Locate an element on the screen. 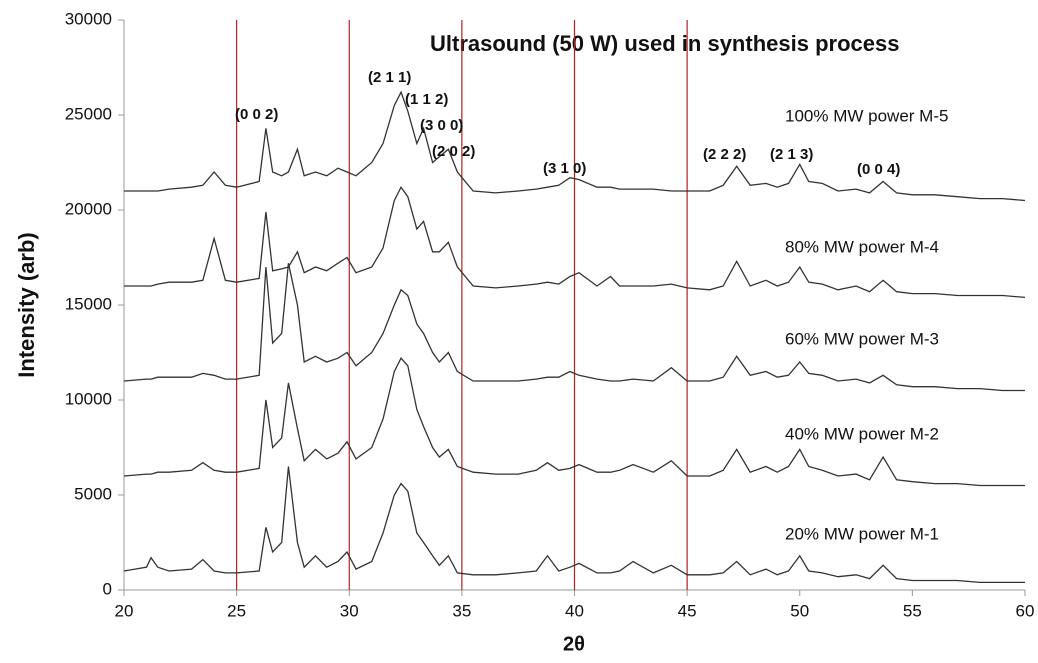  peak-label: (2 2 2) is located at coordinates (724, 154).